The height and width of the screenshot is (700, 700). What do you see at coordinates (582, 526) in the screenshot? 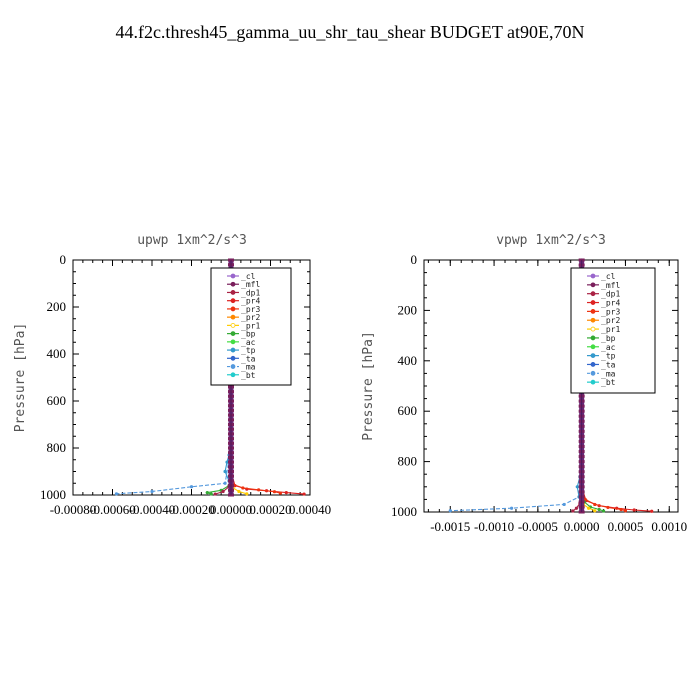
I see `x-tick-label: 0.0000` at bounding box center [582, 526].